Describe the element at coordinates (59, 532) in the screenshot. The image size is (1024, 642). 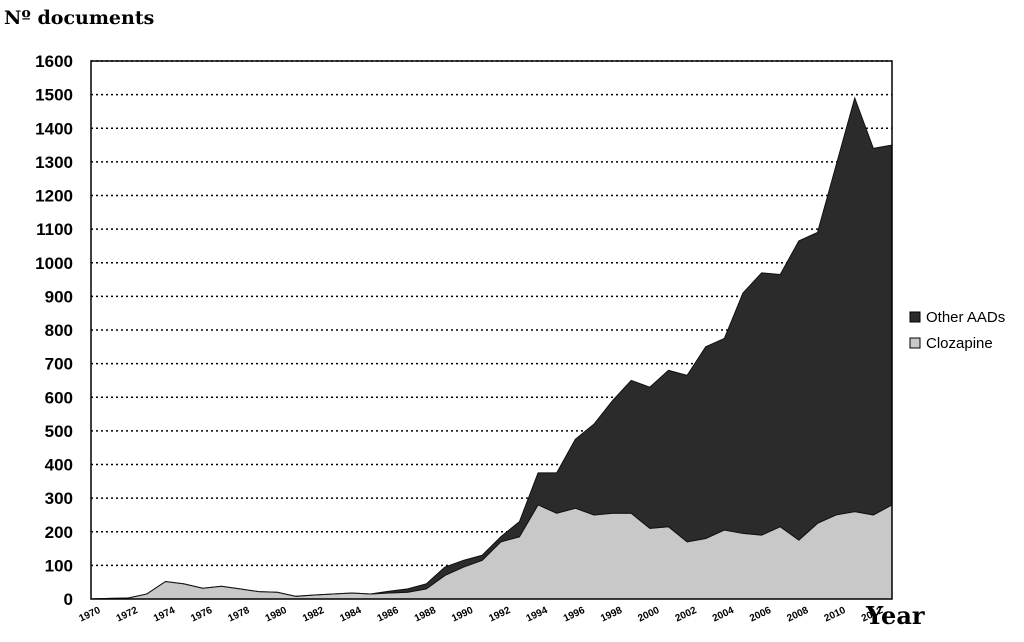
I see `y-tick-label: 200` at that location.